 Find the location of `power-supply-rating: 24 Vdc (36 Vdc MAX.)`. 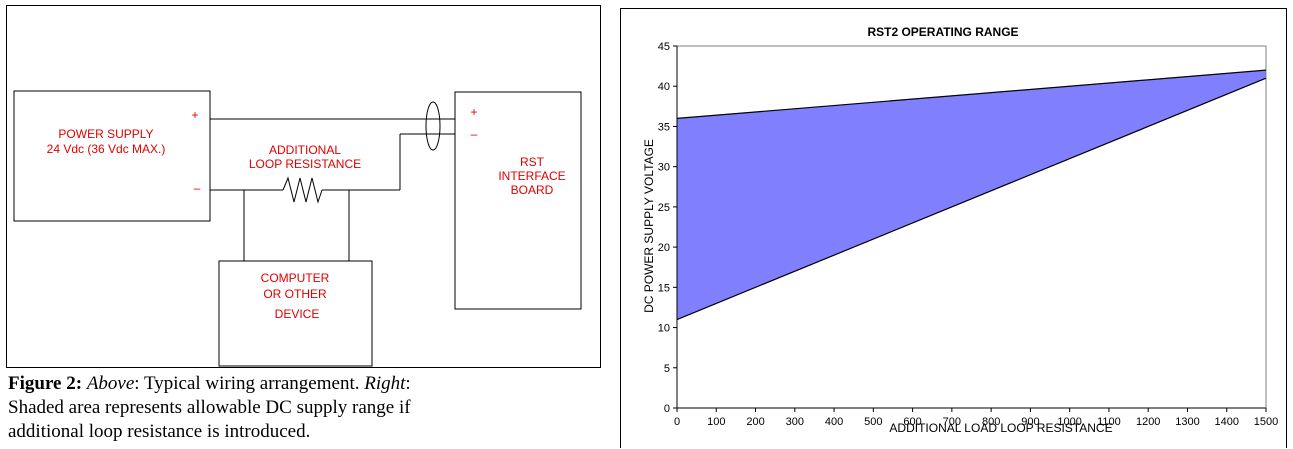

power-supply-rating: 24 Vdc (36 Vdc MAX.) is located at coordinates (106, 149).